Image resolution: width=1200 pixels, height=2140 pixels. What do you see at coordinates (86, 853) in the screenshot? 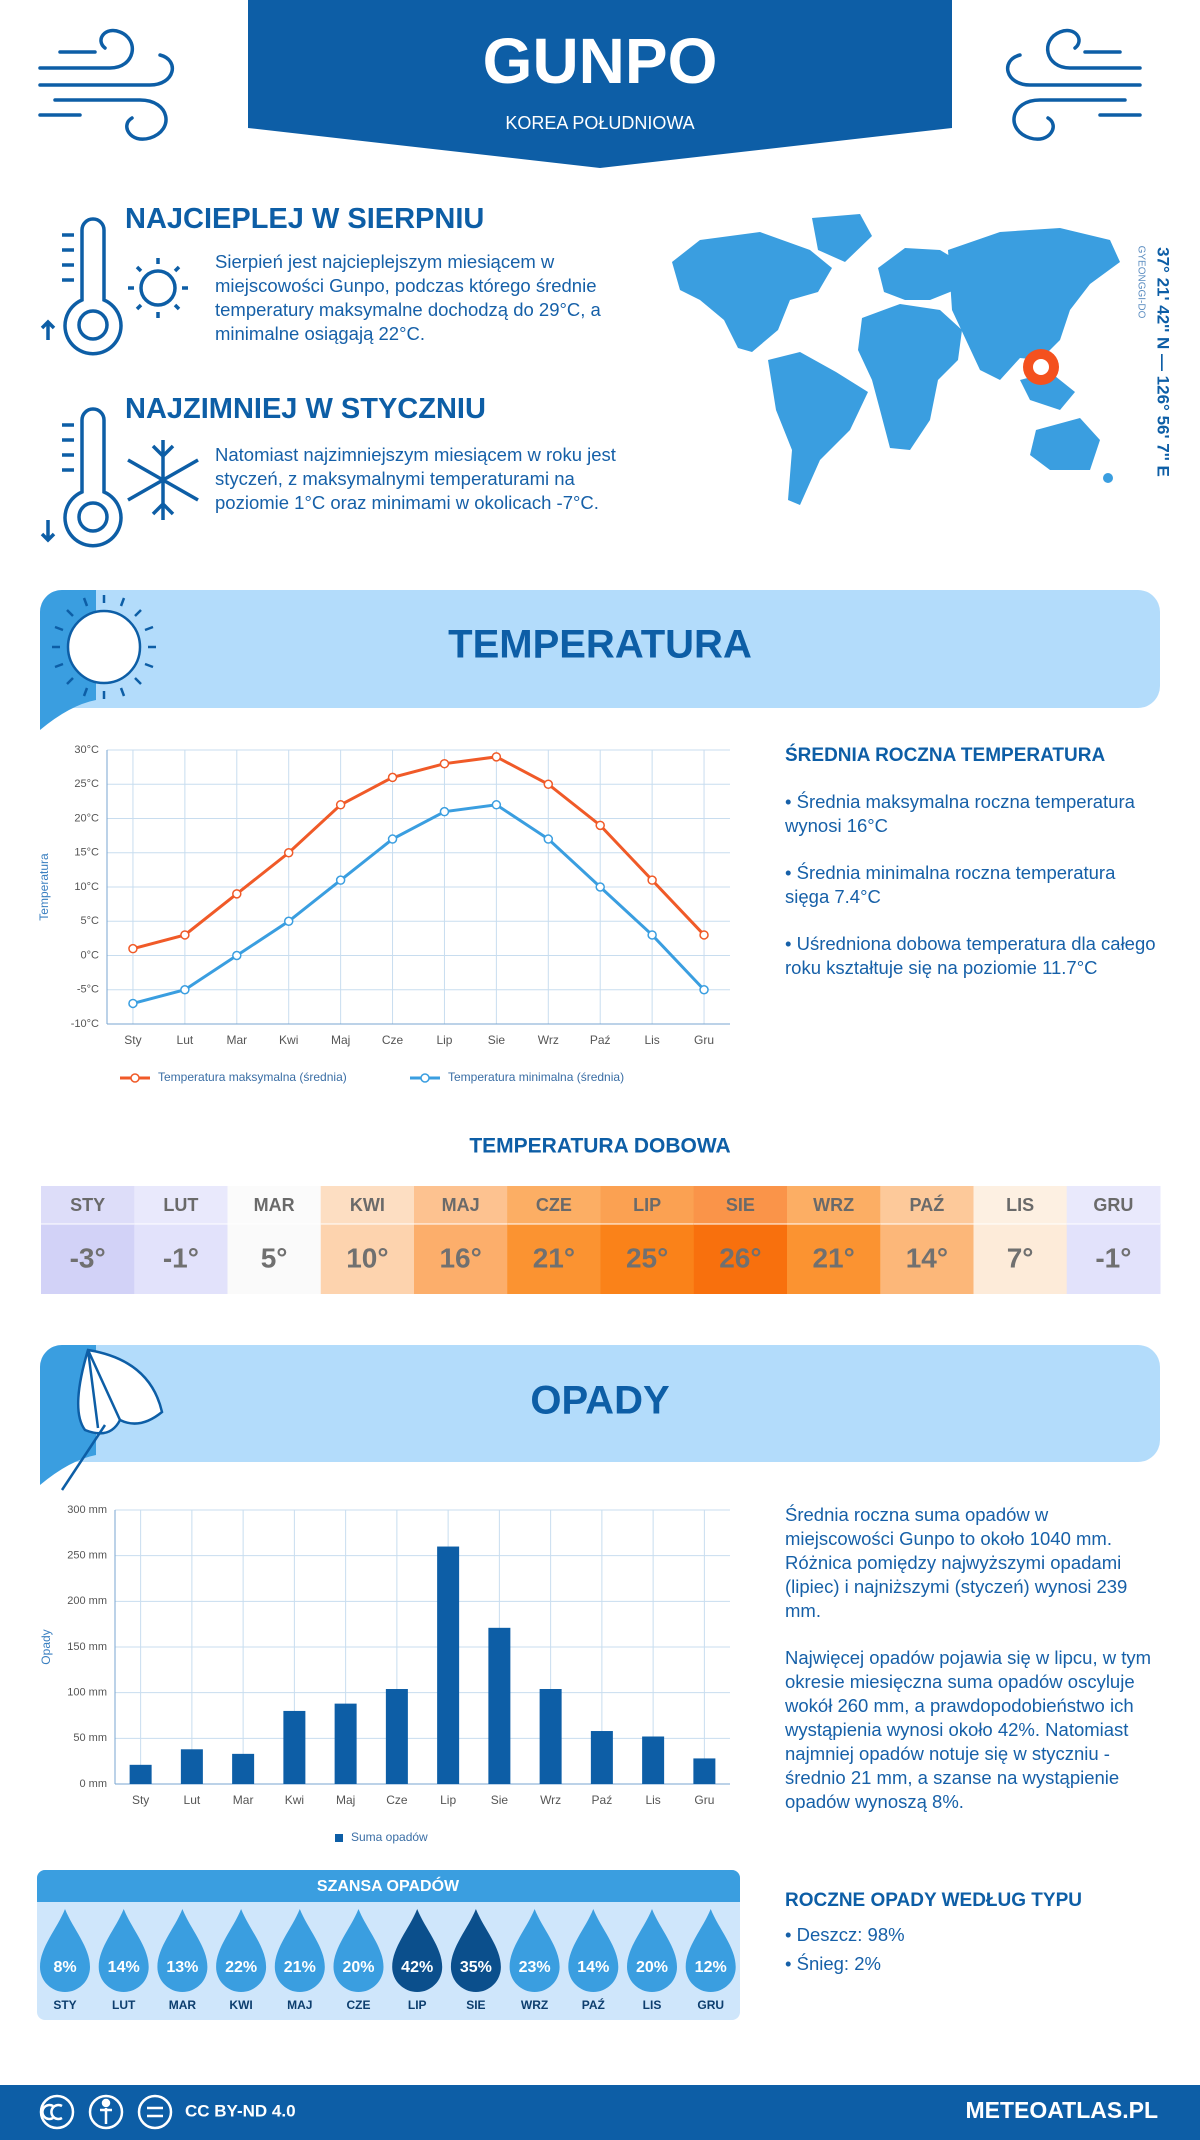
I see `y-tick-label: 15°C` at bounding box center [86, 853].